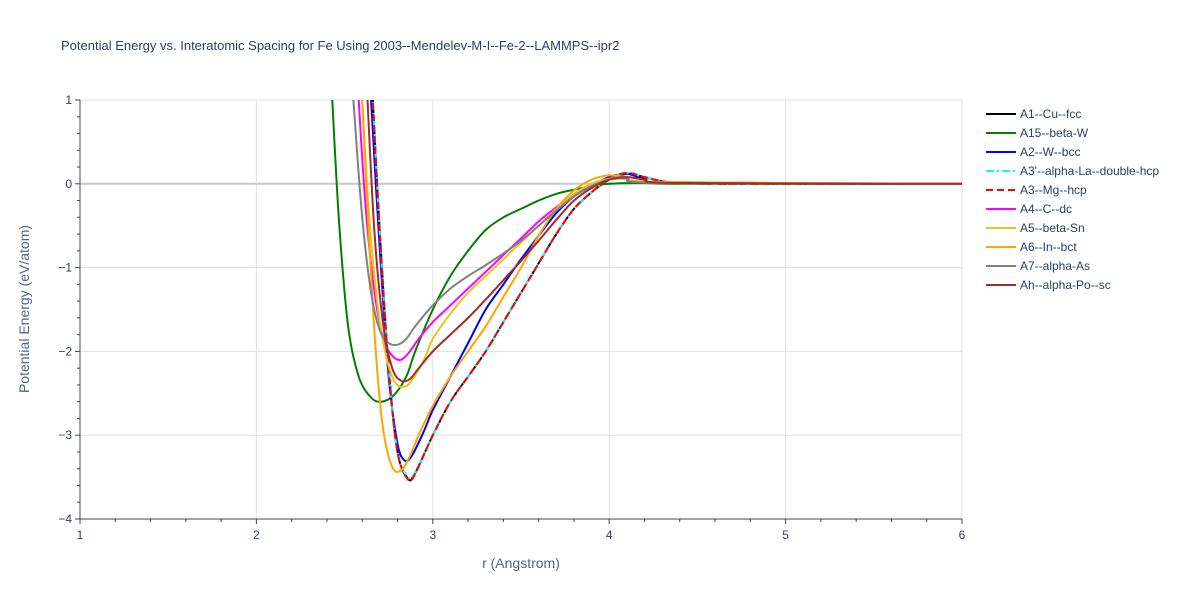 The image size is (1200, 600). Describe the element at coordinates (609, 535) in the screenshot. I see `x-tick-label: 4` at that location.